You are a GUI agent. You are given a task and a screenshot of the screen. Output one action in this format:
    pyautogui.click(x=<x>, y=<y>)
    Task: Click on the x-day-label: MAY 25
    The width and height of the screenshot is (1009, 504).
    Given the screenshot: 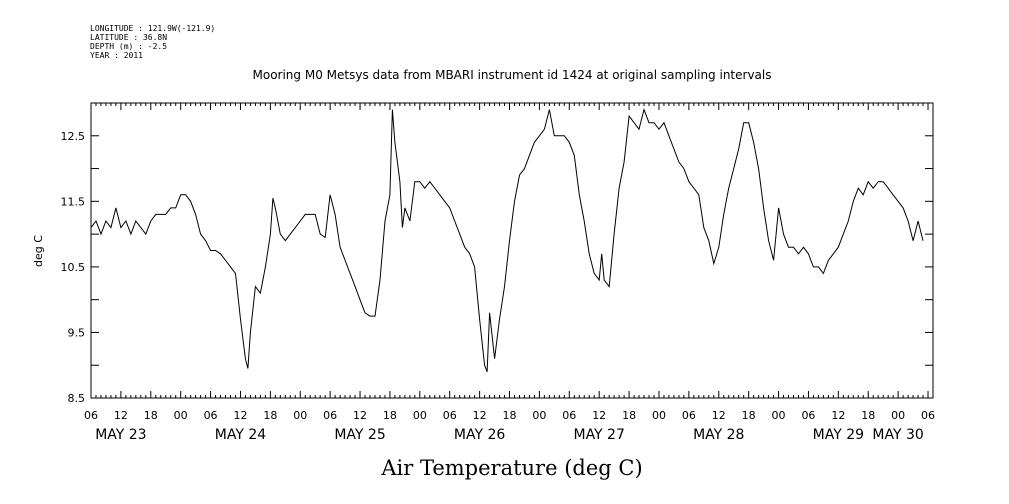 What is the action you would take?
    pyautogui.click(x=359, y=435)
    